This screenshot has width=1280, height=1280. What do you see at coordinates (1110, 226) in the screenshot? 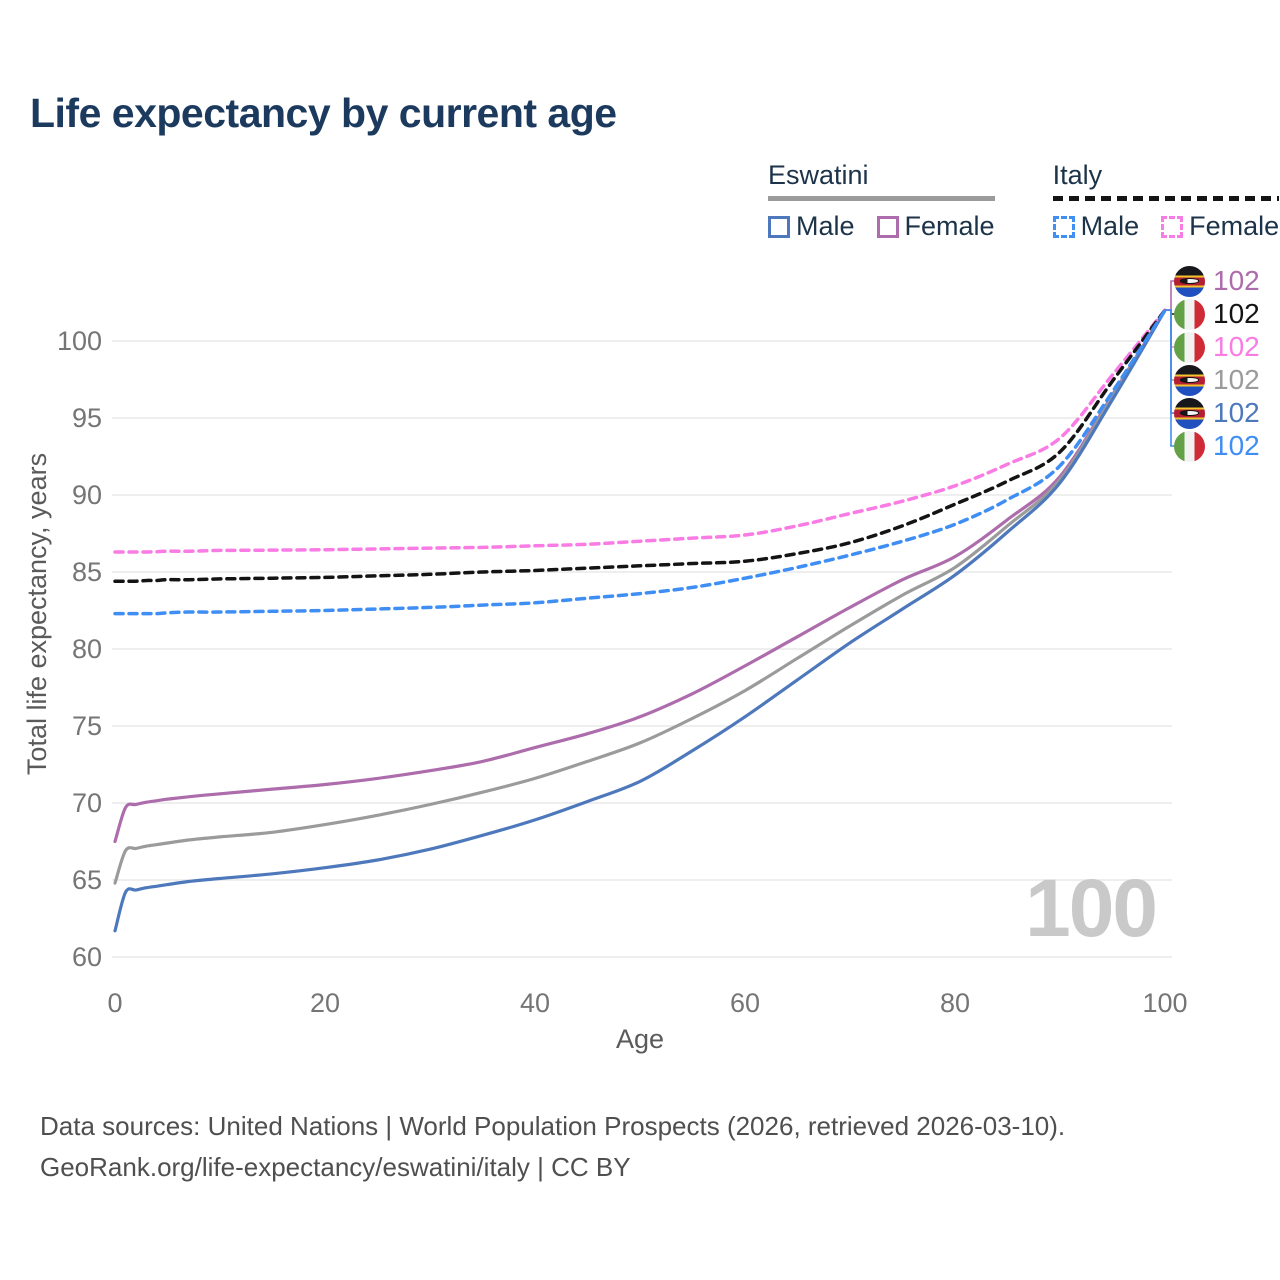
I see `legend-italy-male-label: Male` at bounding box center [1110, 226].